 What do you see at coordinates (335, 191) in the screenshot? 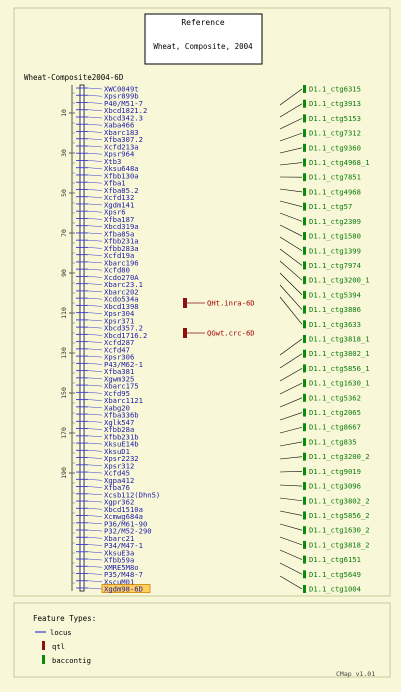
I see `contig-label: D1.1_ctg4968` at bounding box center [335, 191].